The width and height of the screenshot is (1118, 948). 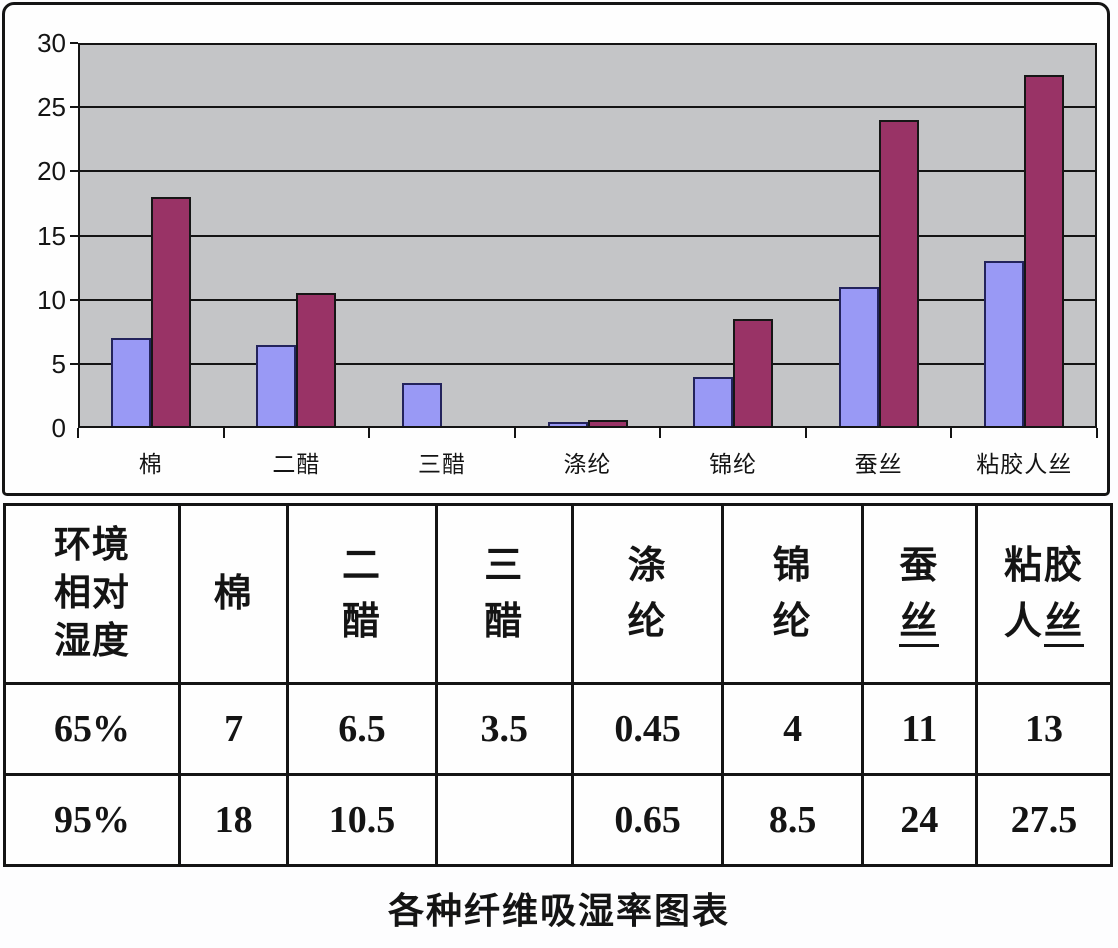 I want to click on y-axis-tick-label: 30, so click(x=51, y=43).